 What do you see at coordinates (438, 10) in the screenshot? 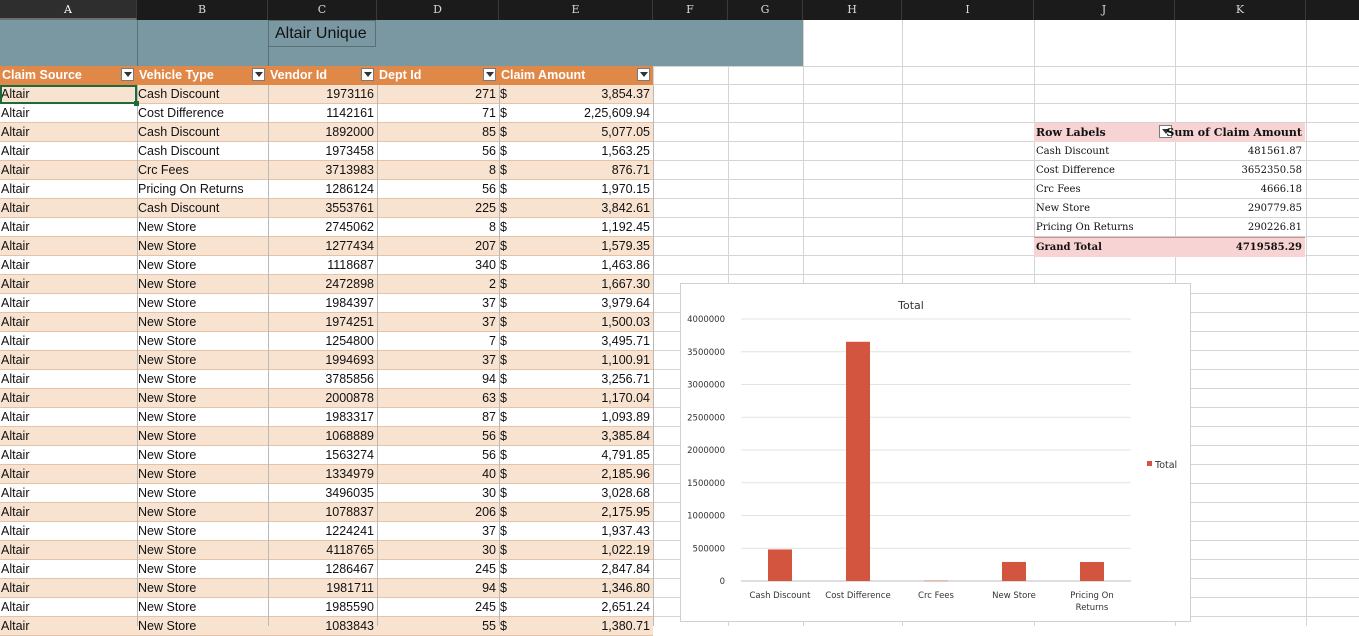
I see `column-header-d: D` at bounding box center [438, 10].